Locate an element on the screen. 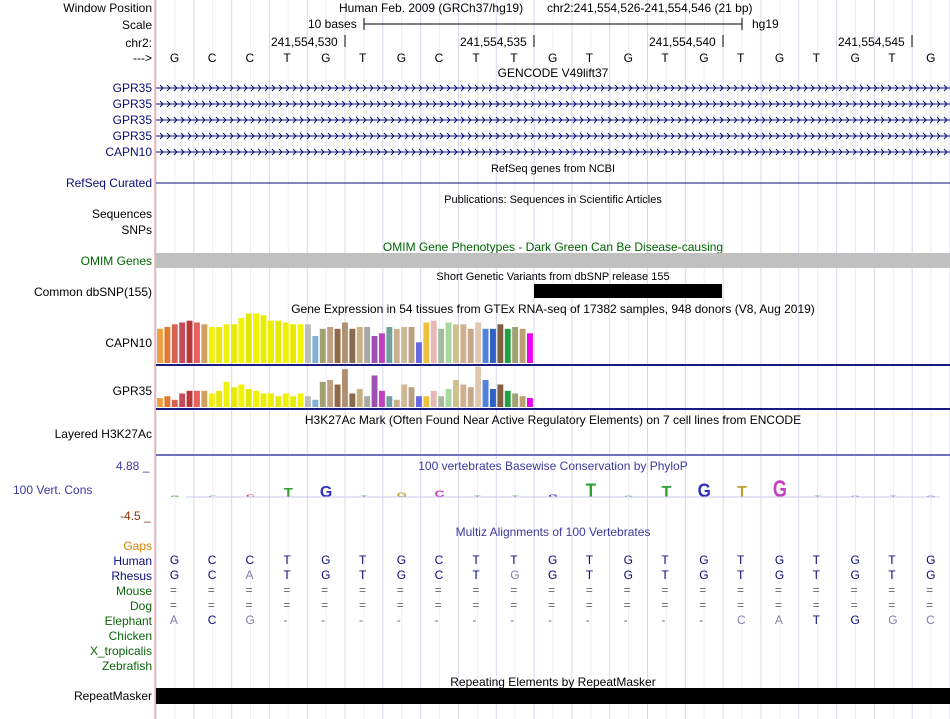 Image resolution: width=950 pixels, height=719 pixels. repeatmasker-label: RepeatMasker is located at coordinates (112, 696).